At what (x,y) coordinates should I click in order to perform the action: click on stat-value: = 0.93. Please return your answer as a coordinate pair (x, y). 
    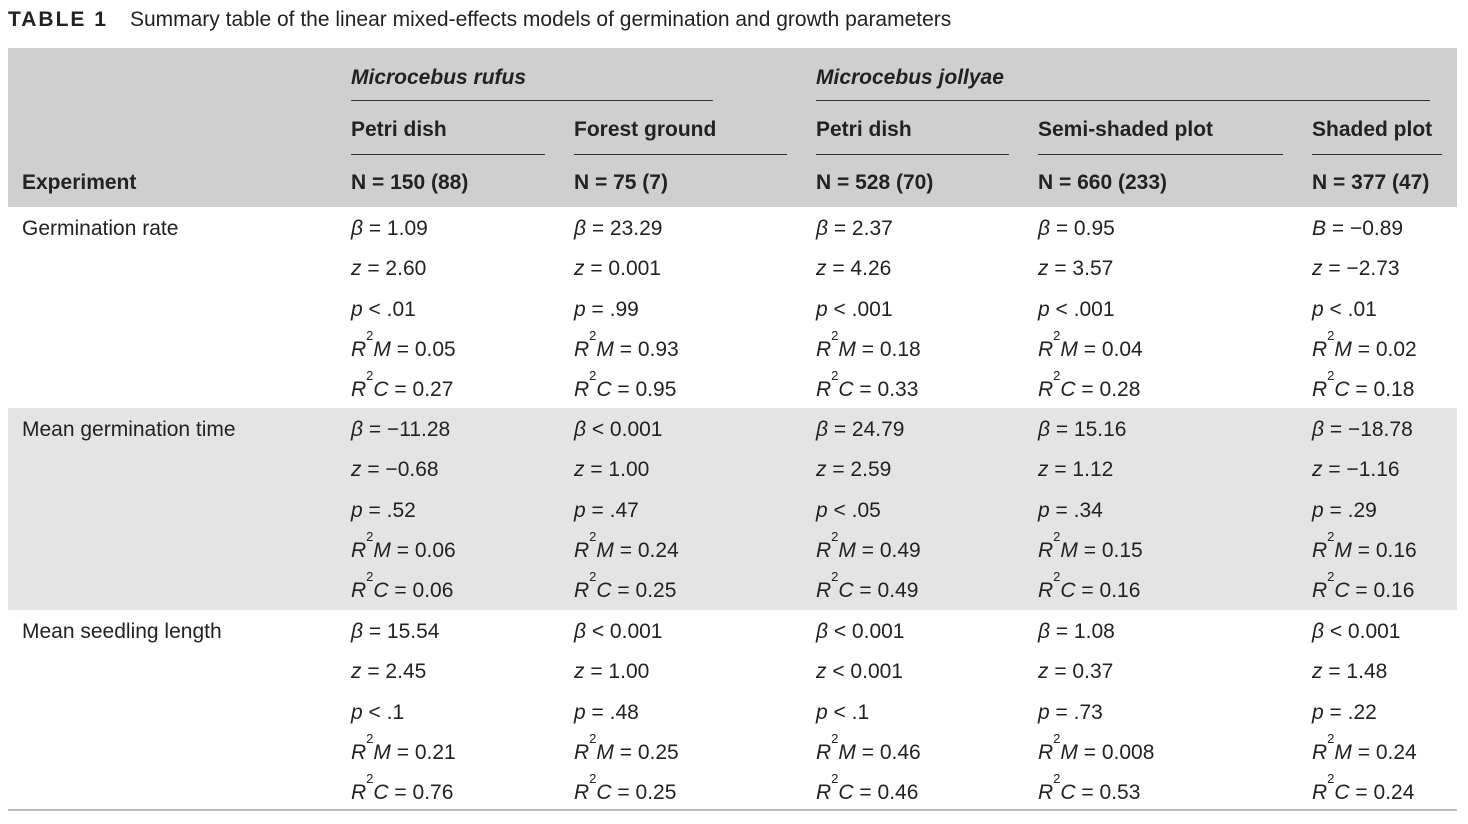
    Looking at the image, I should click on (646, 349).